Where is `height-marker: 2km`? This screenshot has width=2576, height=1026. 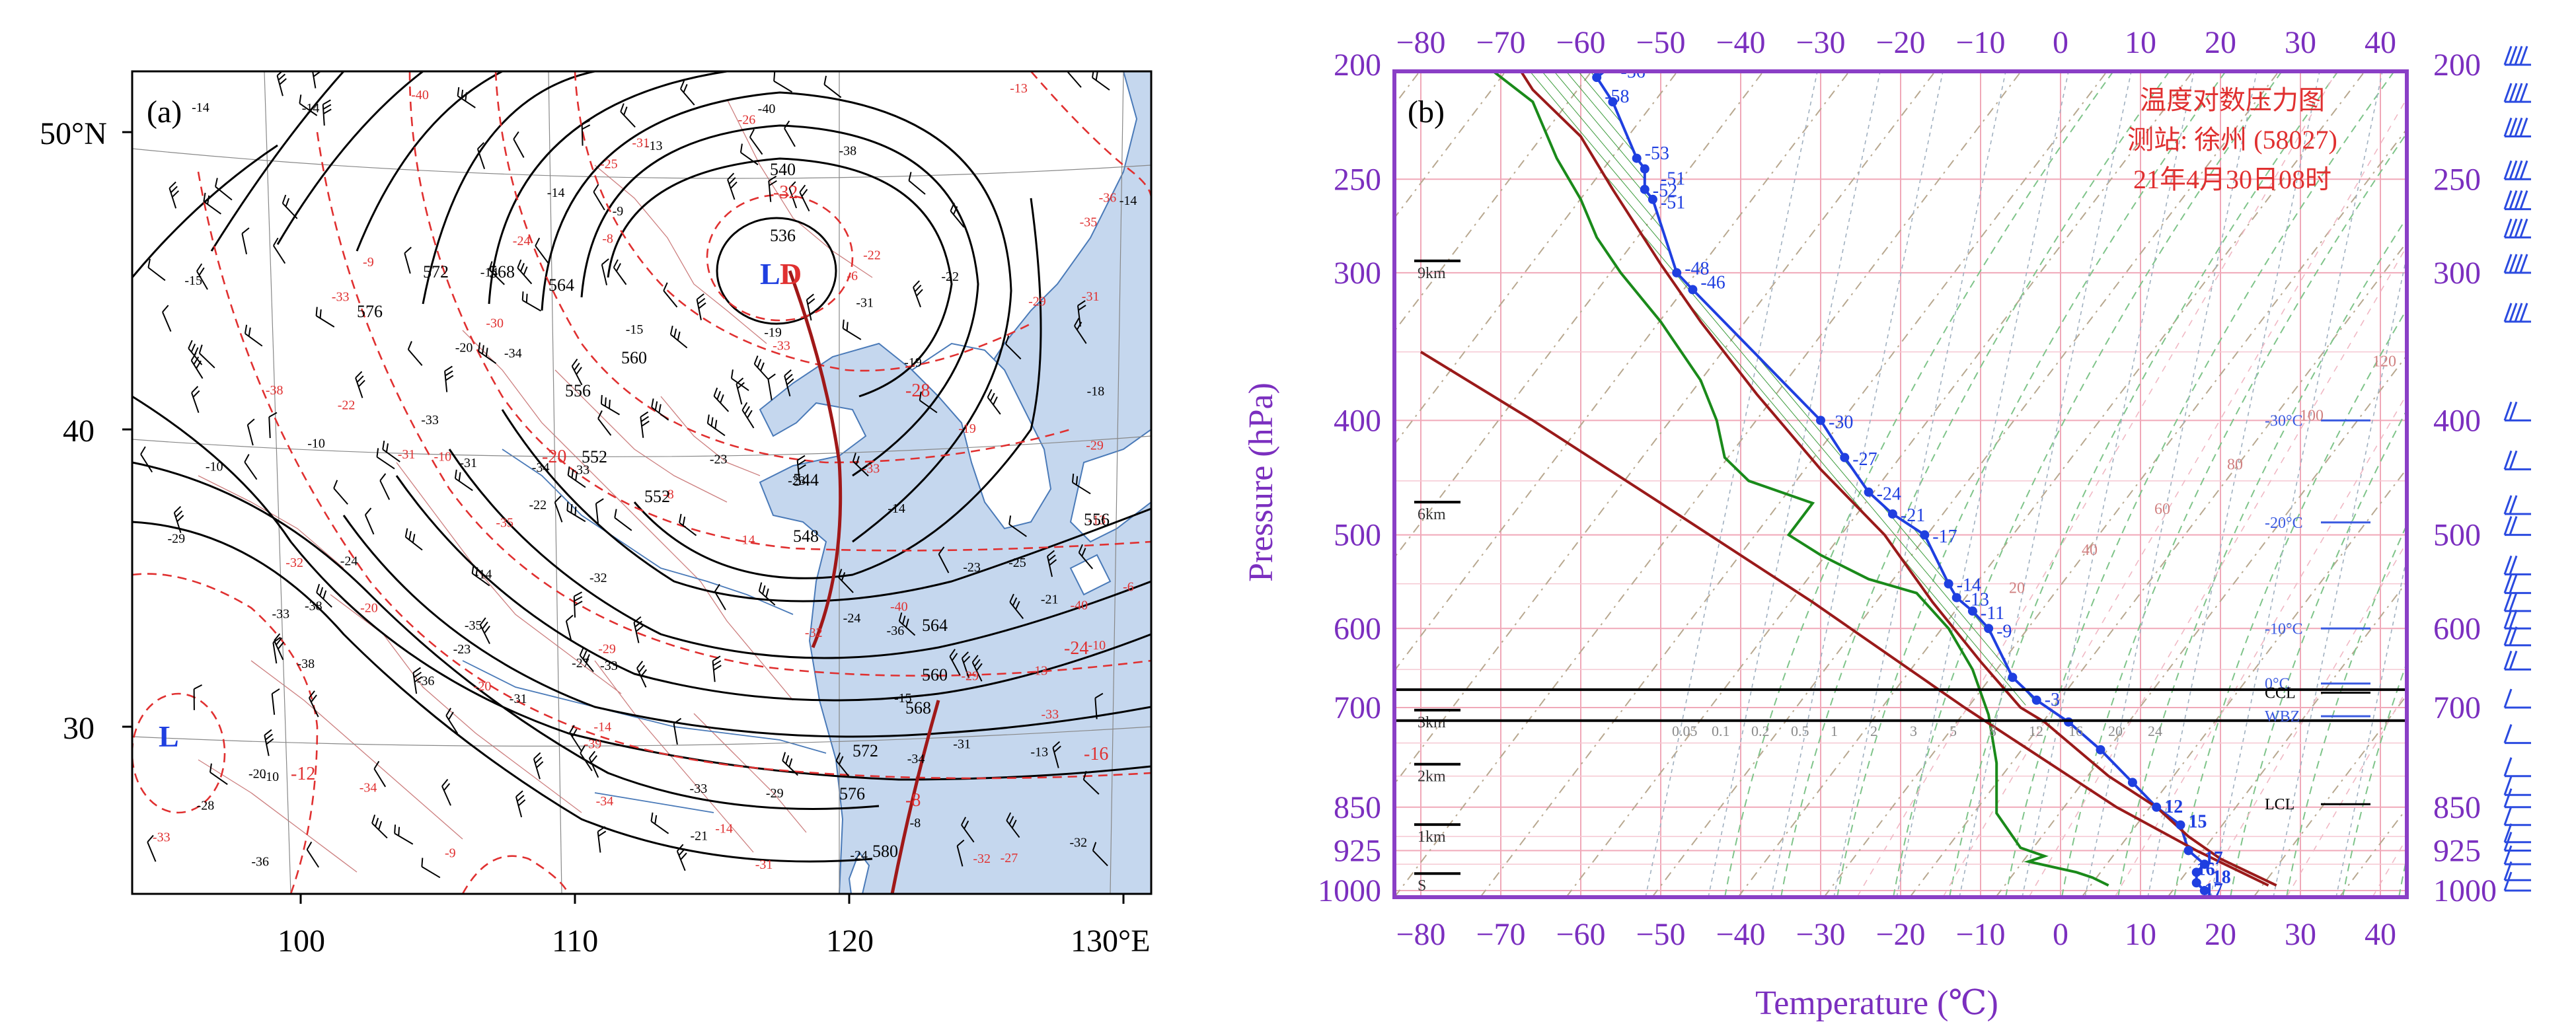 height-marker: 2km is located at coordinates (1432, 777).